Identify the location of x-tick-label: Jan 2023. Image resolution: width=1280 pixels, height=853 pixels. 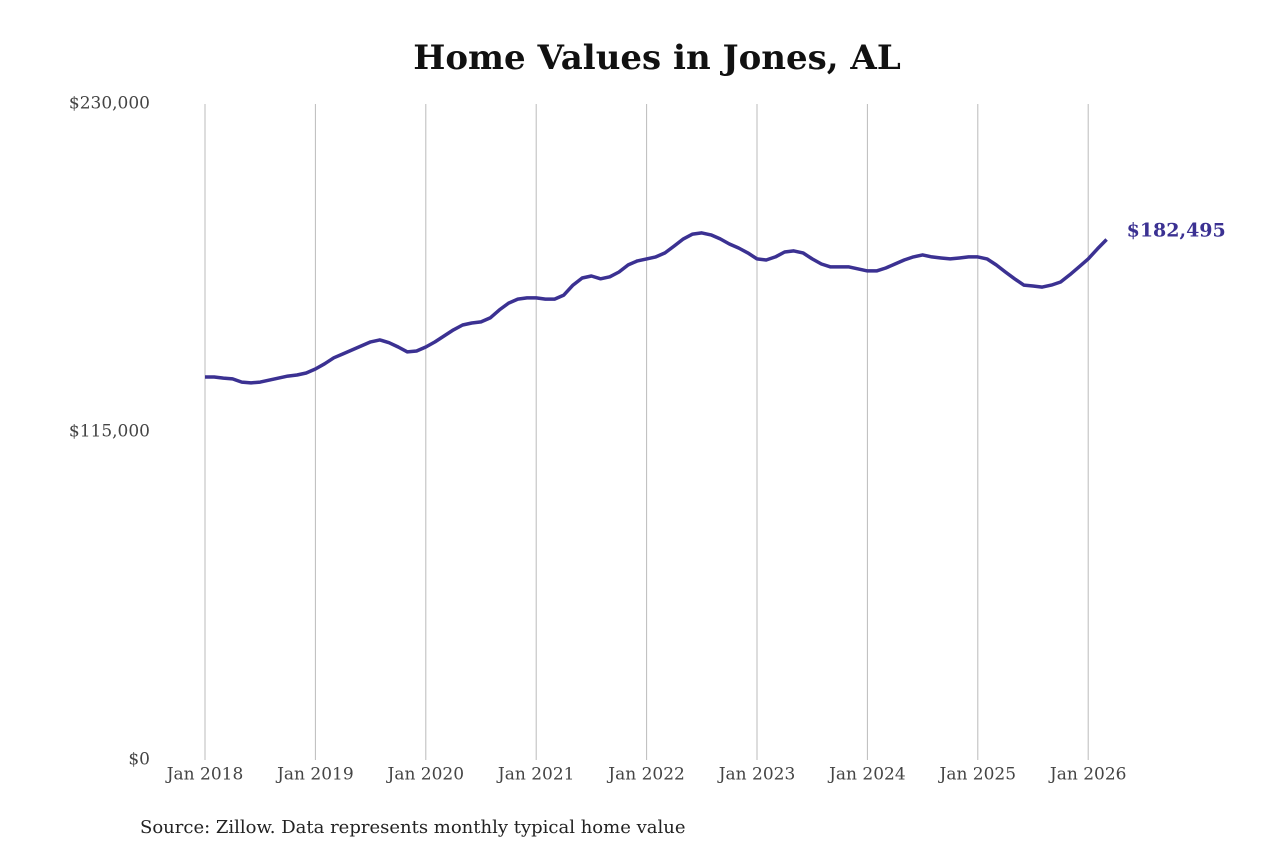
(756, 775).